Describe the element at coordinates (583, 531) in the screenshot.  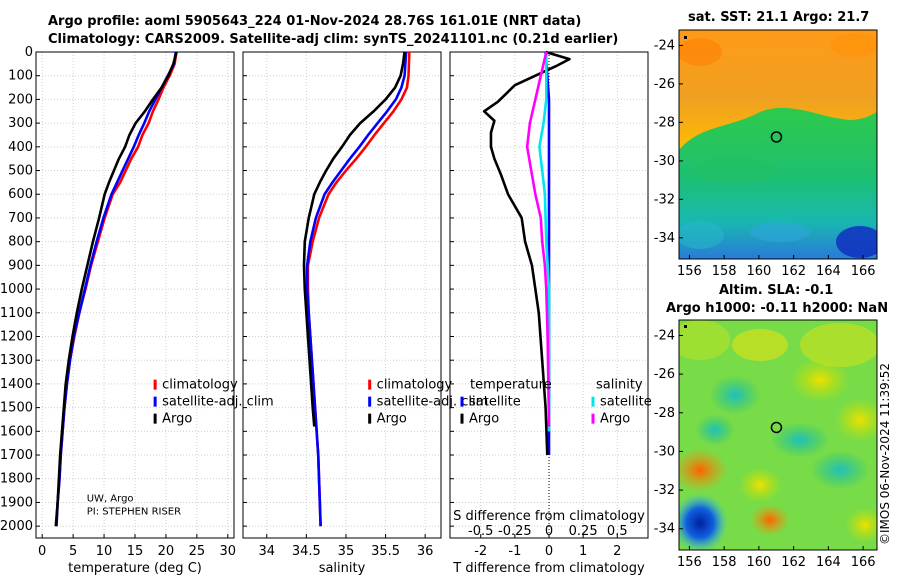
I see `salinity-diff-tick-label: 0.25` at that location.